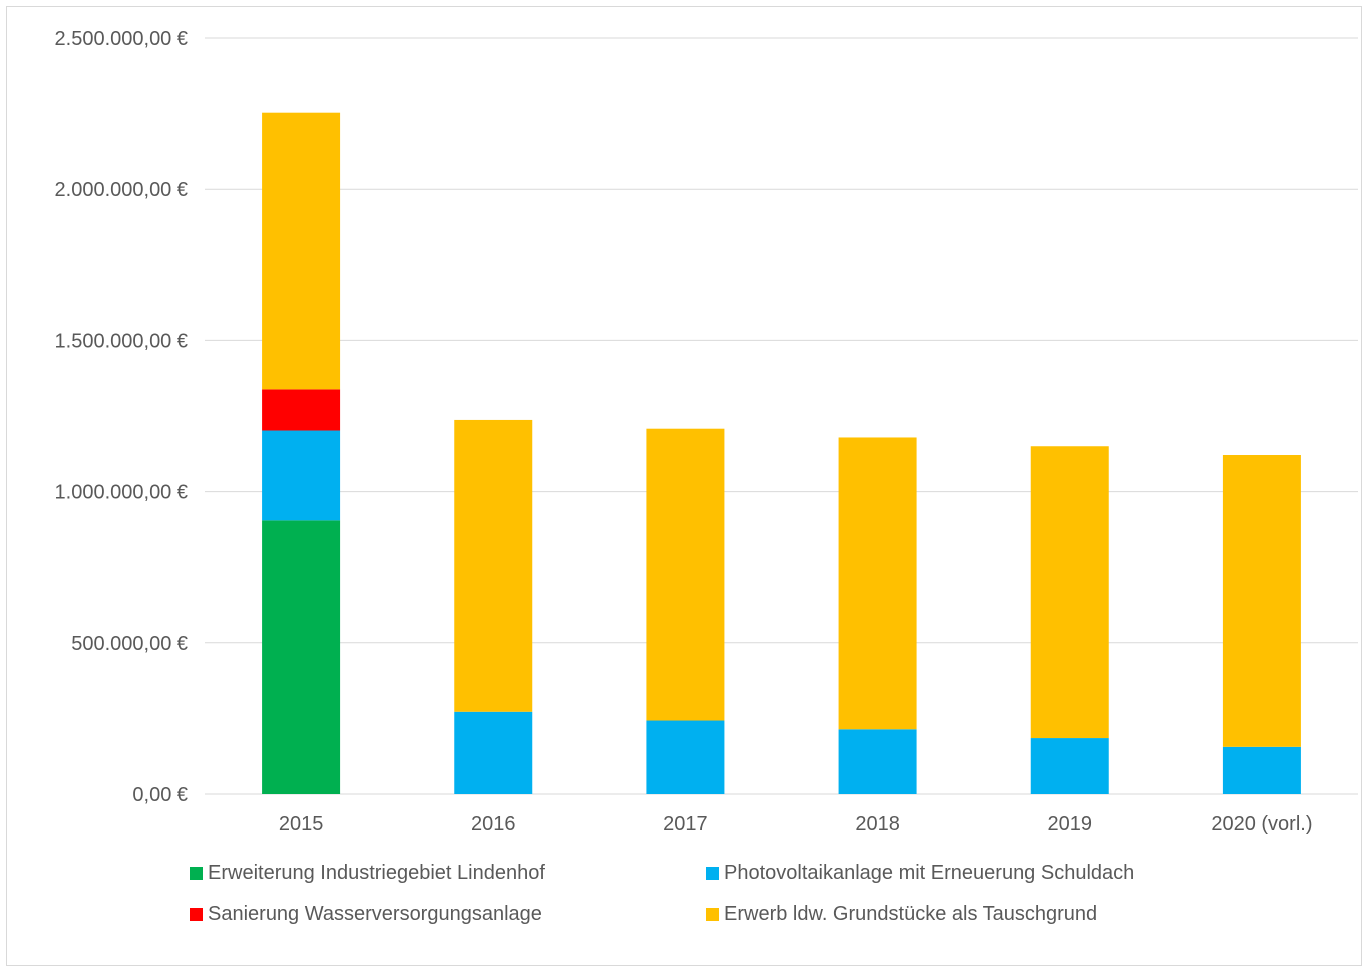  Describe the element at coordinates (129, 644) in the screenshot. I see `y-tick-label: 500.000,00 €` at that location.